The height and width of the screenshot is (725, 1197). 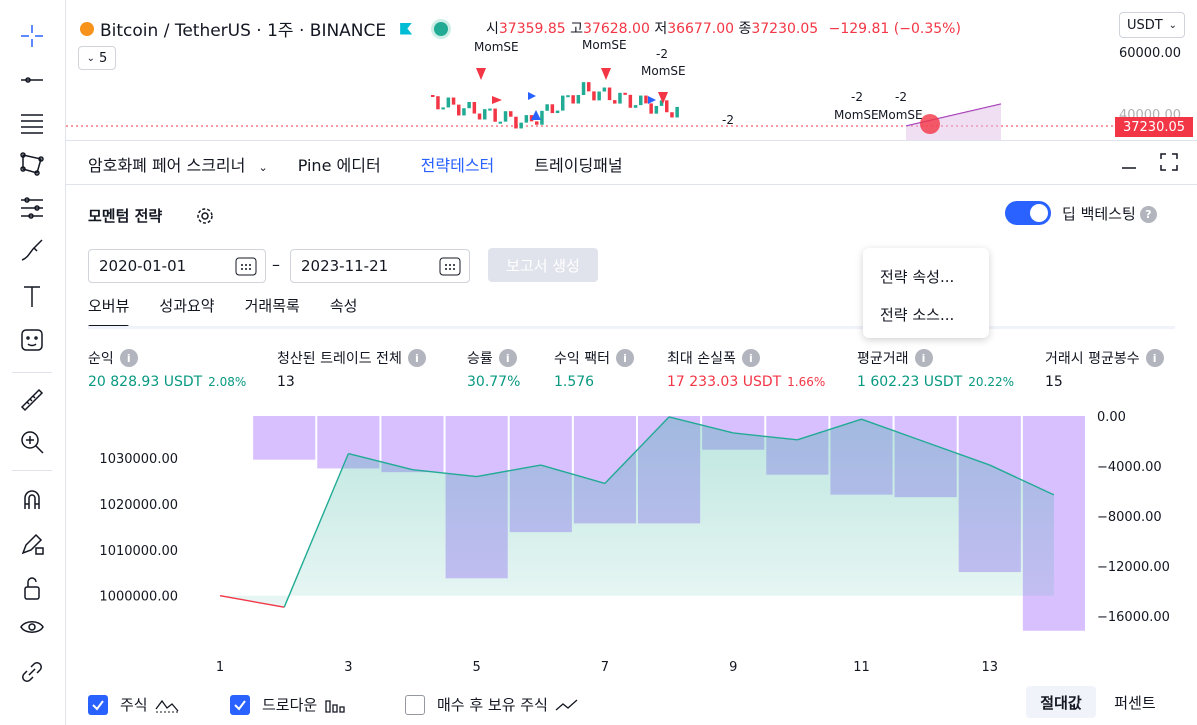 I want to click on right-axis-tick: −12000.00, so click(x=1133, y=567).